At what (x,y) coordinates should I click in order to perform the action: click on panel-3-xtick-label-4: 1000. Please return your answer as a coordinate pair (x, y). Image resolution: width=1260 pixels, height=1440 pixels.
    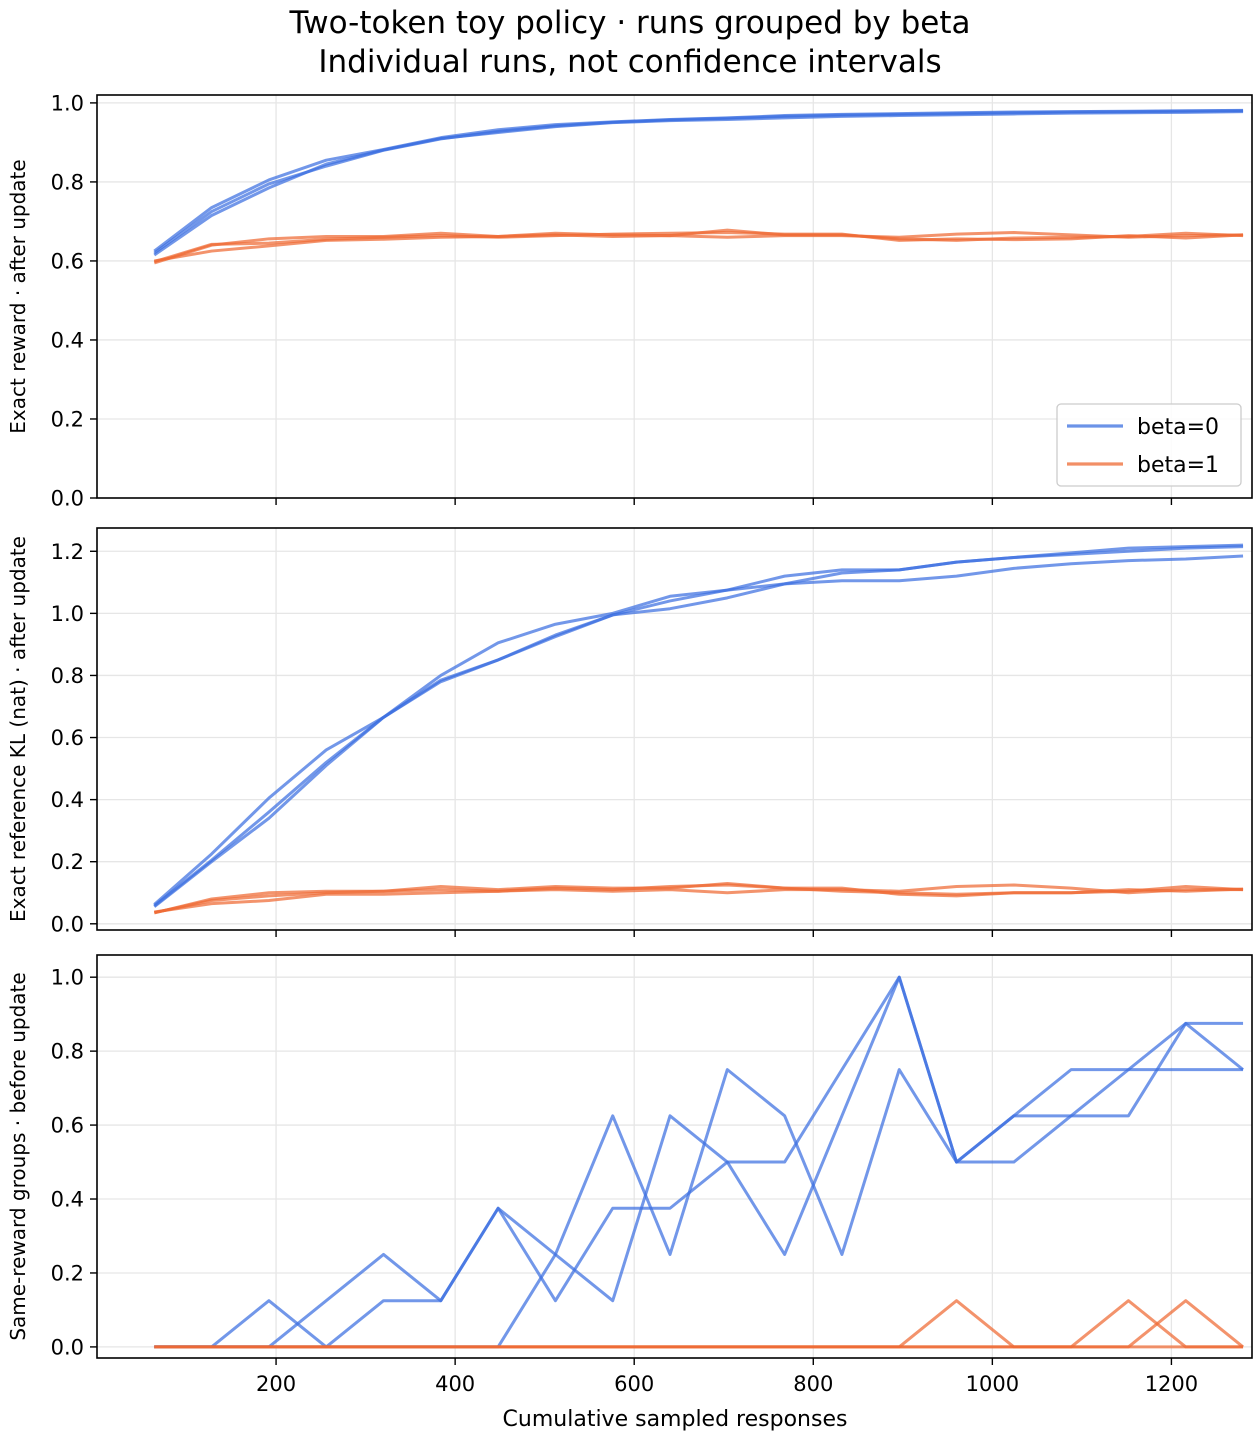
    Looking at the image, I should click on (992, 1384).